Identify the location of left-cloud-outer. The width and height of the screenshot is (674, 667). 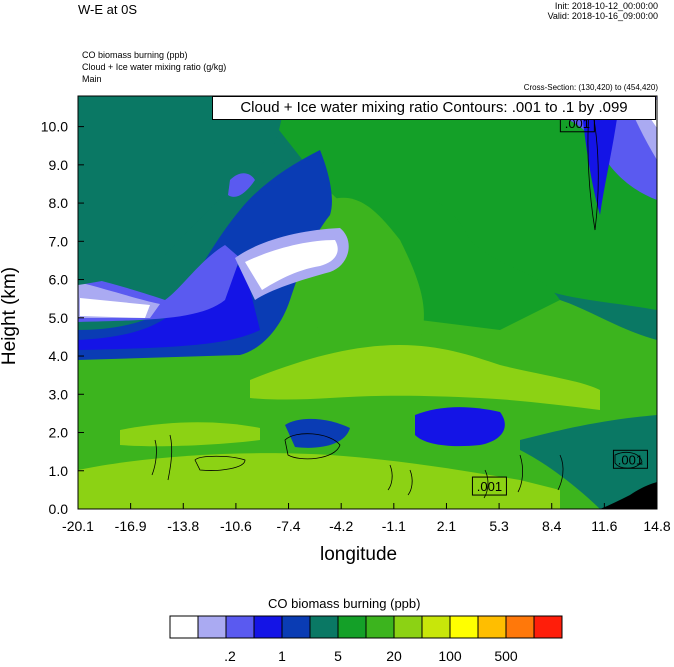
(205, 255).